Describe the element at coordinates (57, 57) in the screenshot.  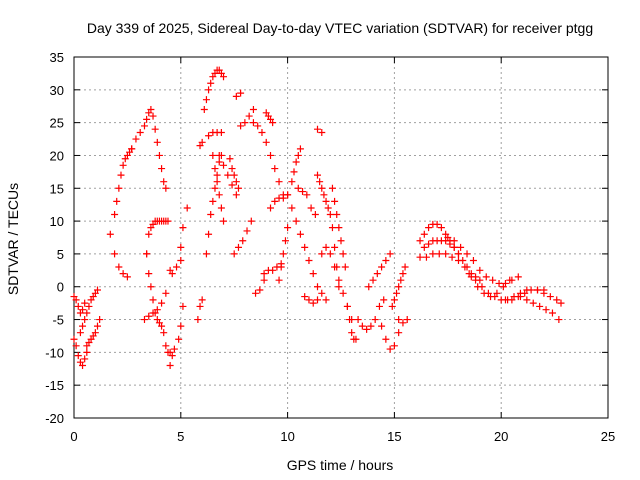
I see `y-tick-label: 35` at that location.